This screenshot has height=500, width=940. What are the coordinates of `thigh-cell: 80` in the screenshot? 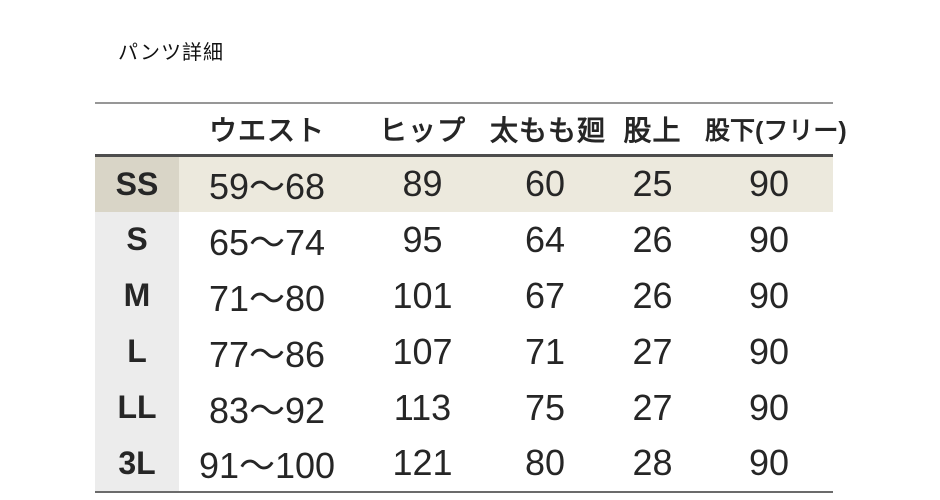 It's located at (545, 464).